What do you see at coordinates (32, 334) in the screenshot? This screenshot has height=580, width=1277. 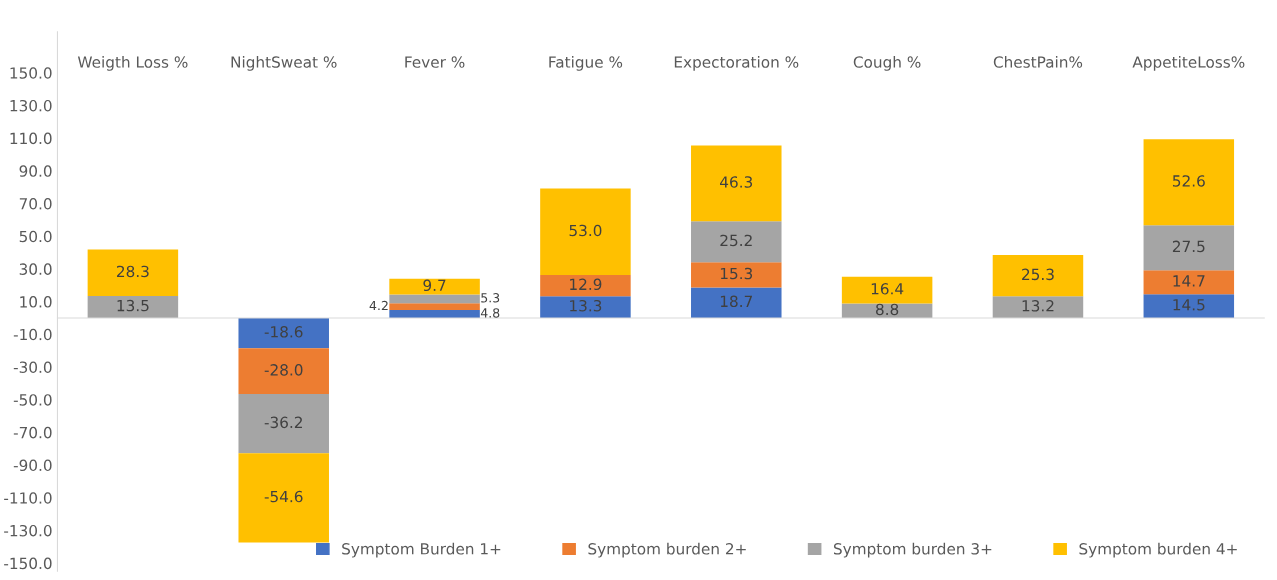 I see `y-tick-label: -10.0` at bounding box center [32, 334].